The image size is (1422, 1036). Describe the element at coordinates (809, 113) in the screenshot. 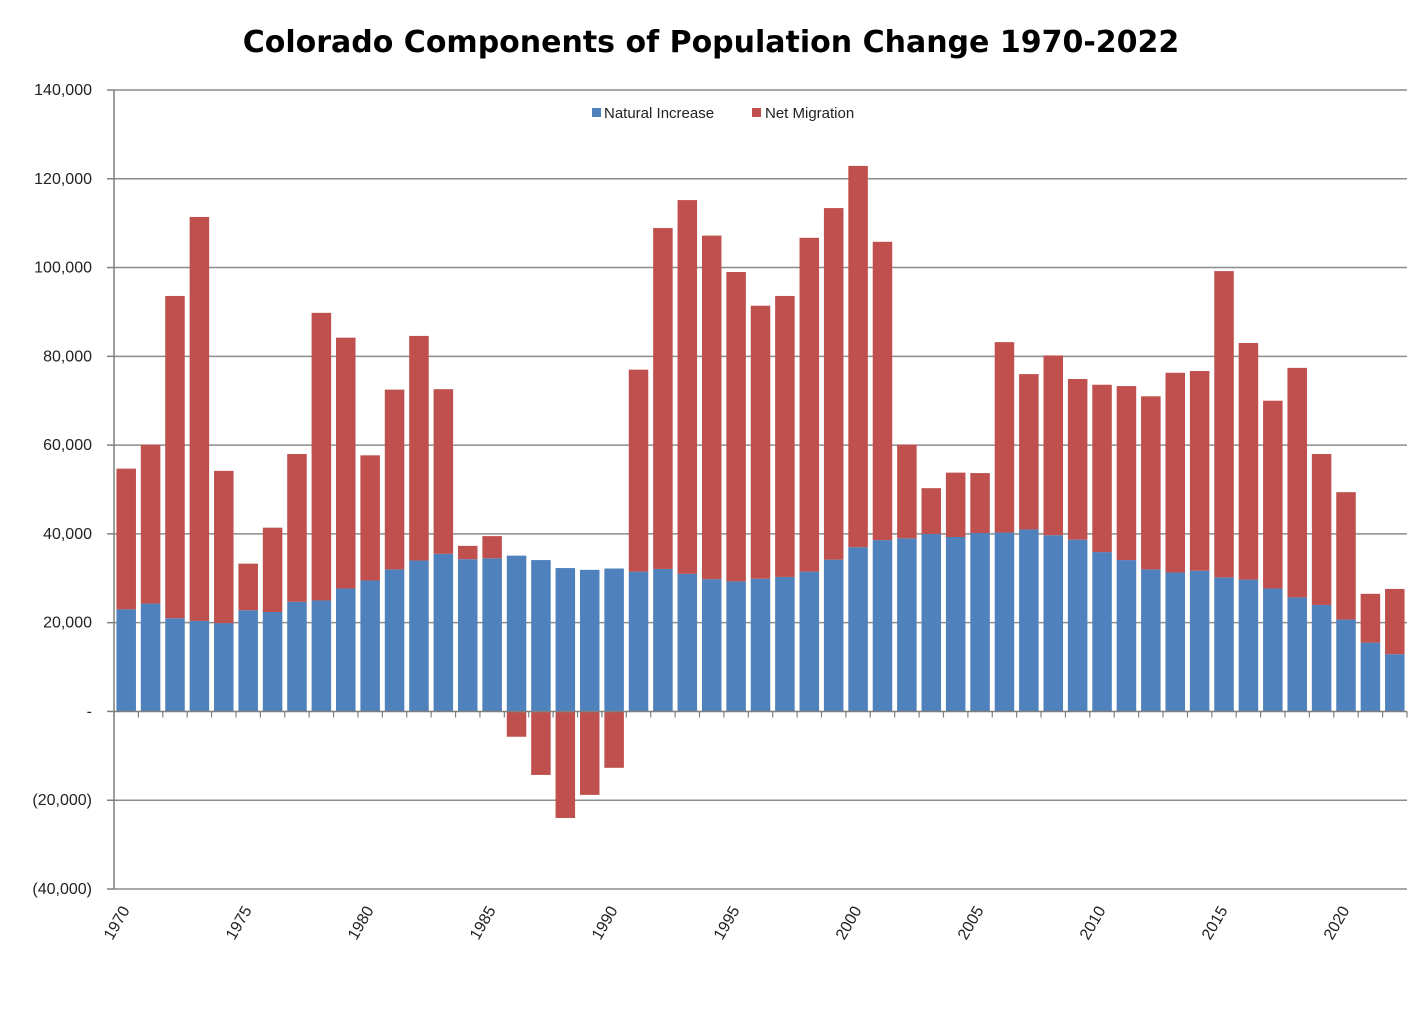

I see `legend-label-net-migration: Net Migration` at that location.